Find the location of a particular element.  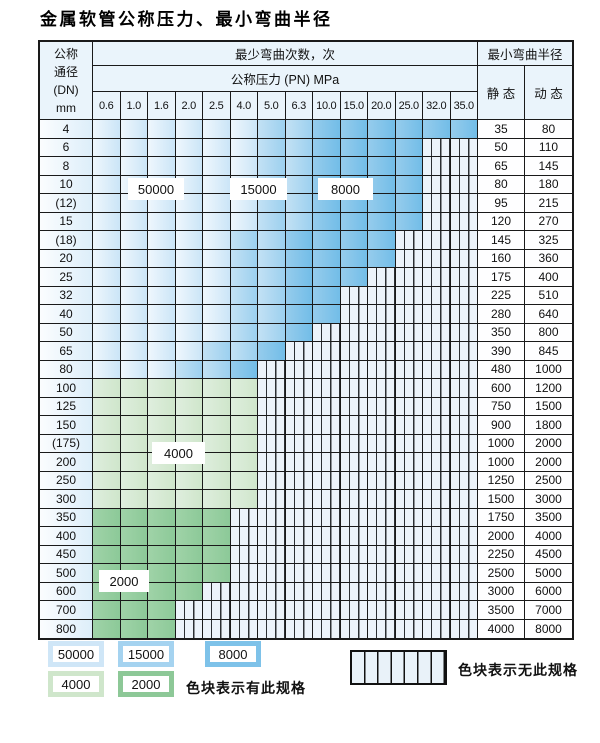

dynamic-header: 动 态 is located at coordinates (548, 93).